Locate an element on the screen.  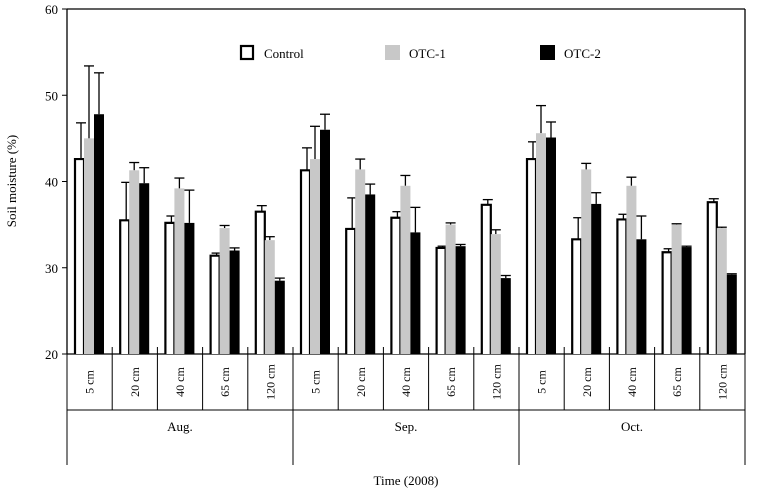
y-tick-label: 20 is located at coordinates (51, 354).